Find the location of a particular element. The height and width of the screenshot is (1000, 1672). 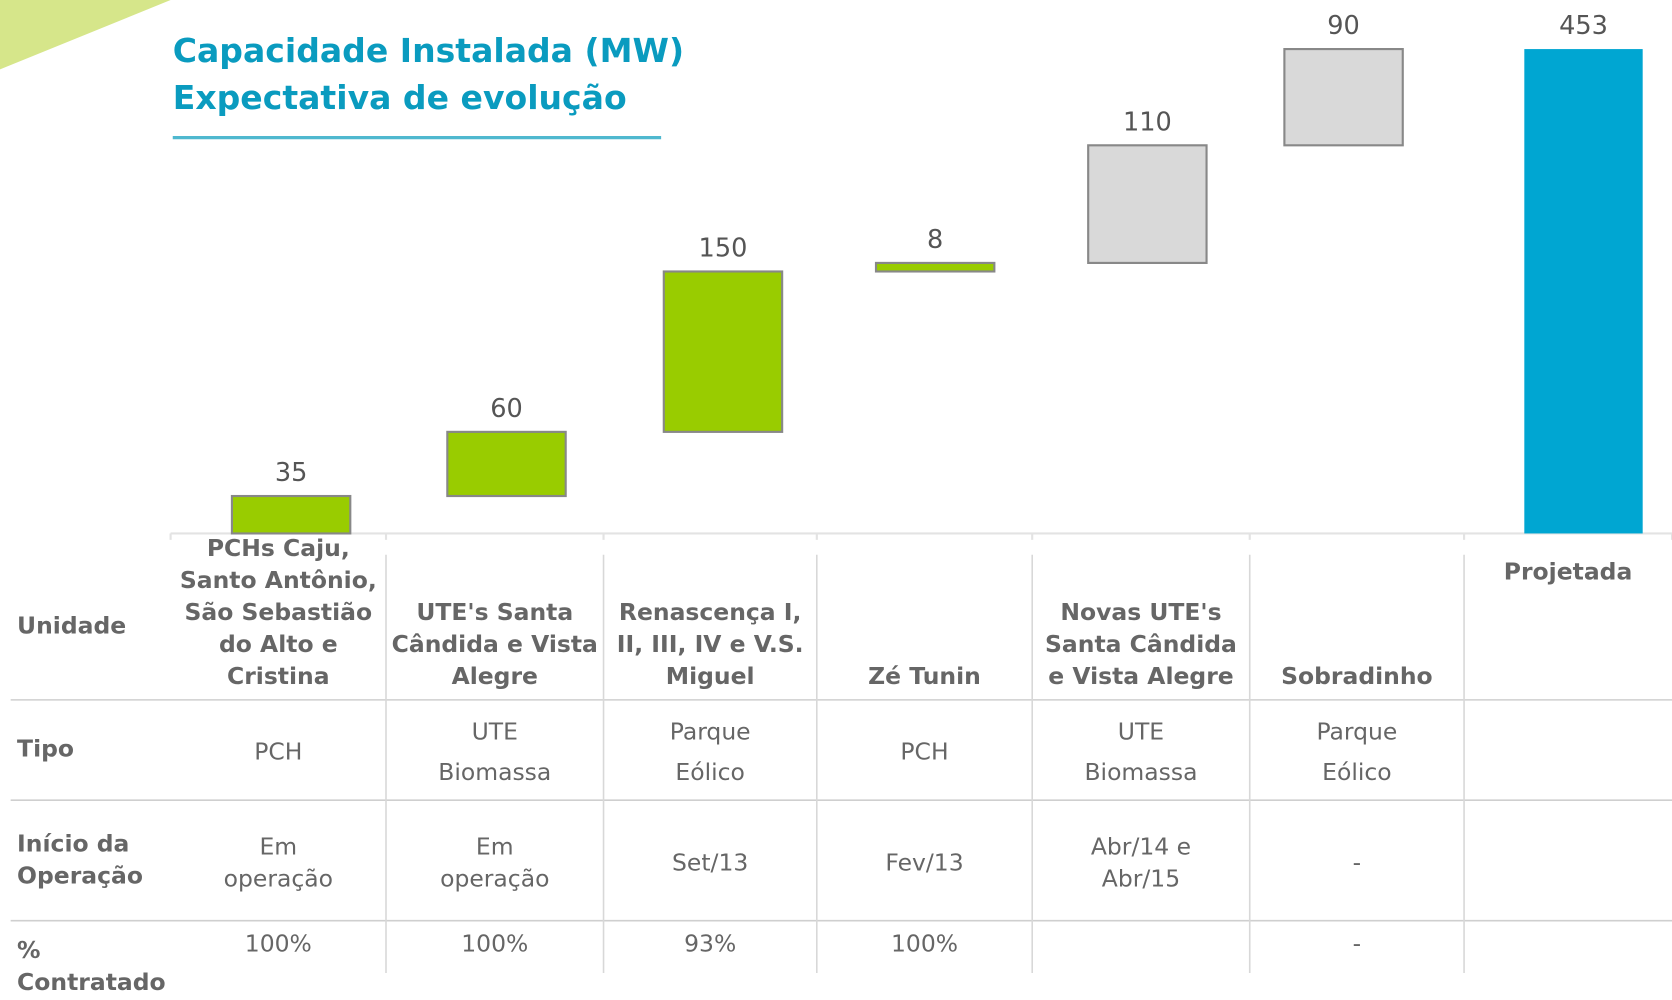

corner-decoration is located at coordinates (85, 35).